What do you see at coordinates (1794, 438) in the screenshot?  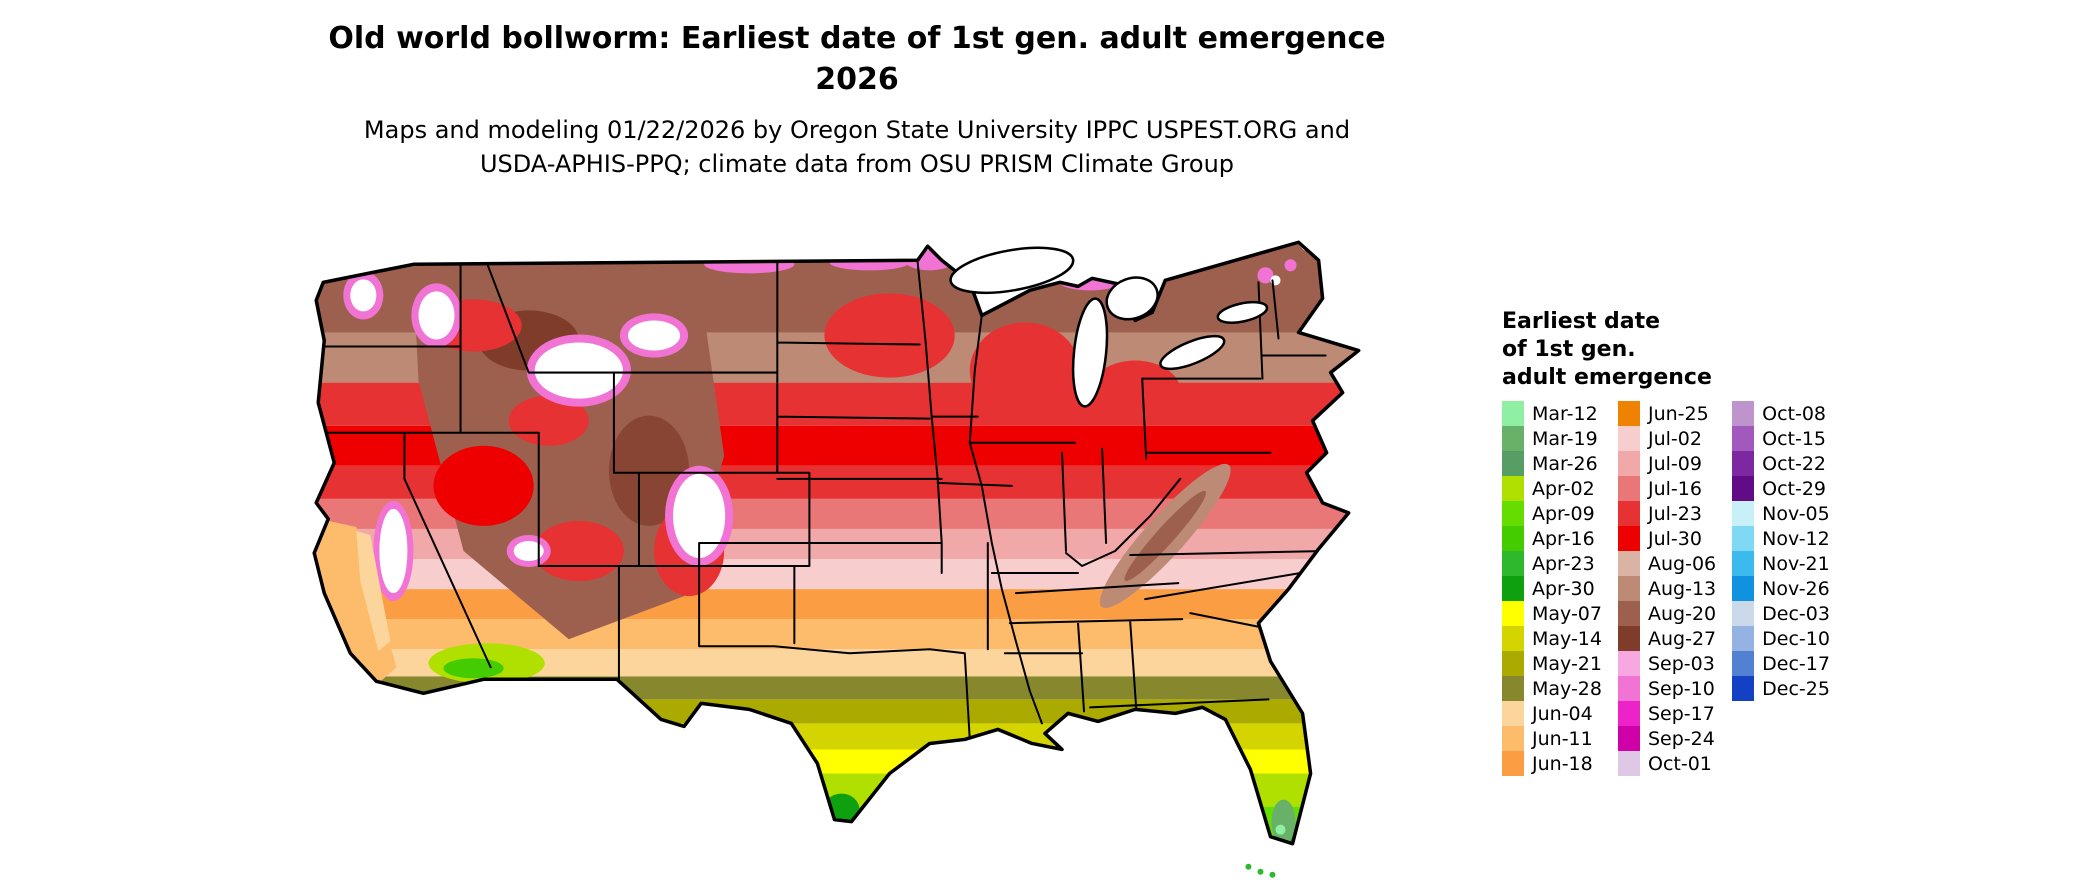 I see `legend-label: Oct-15` at bounding box center [1794, 438].